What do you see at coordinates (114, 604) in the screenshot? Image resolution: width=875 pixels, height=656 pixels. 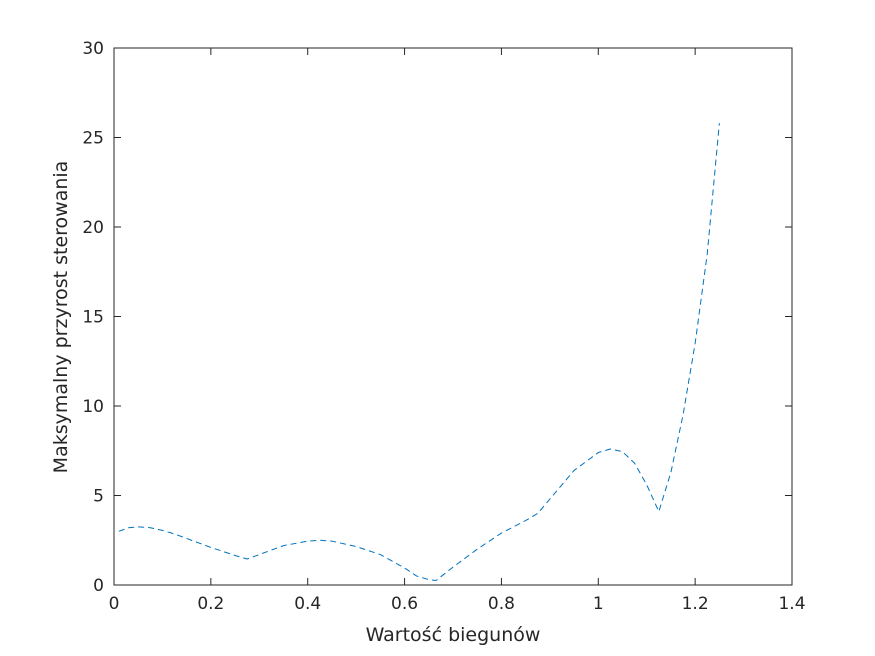 I see `x-tick-label: 0` at bounding box center [114, 604].